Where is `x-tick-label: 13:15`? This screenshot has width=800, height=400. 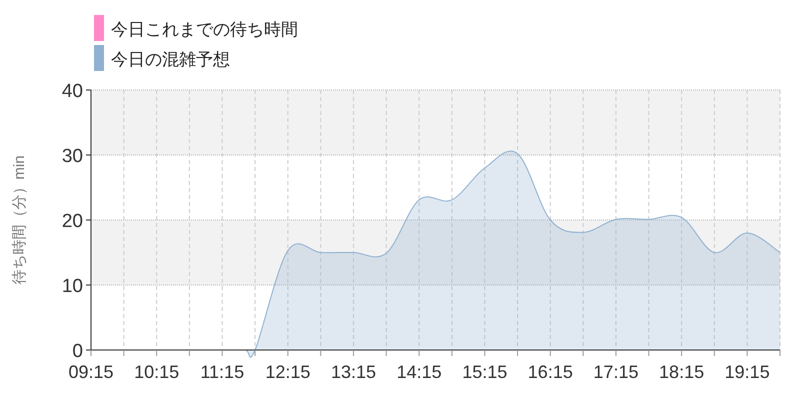 x-tick-label: 13:15 is located at coordinates (353, 372).